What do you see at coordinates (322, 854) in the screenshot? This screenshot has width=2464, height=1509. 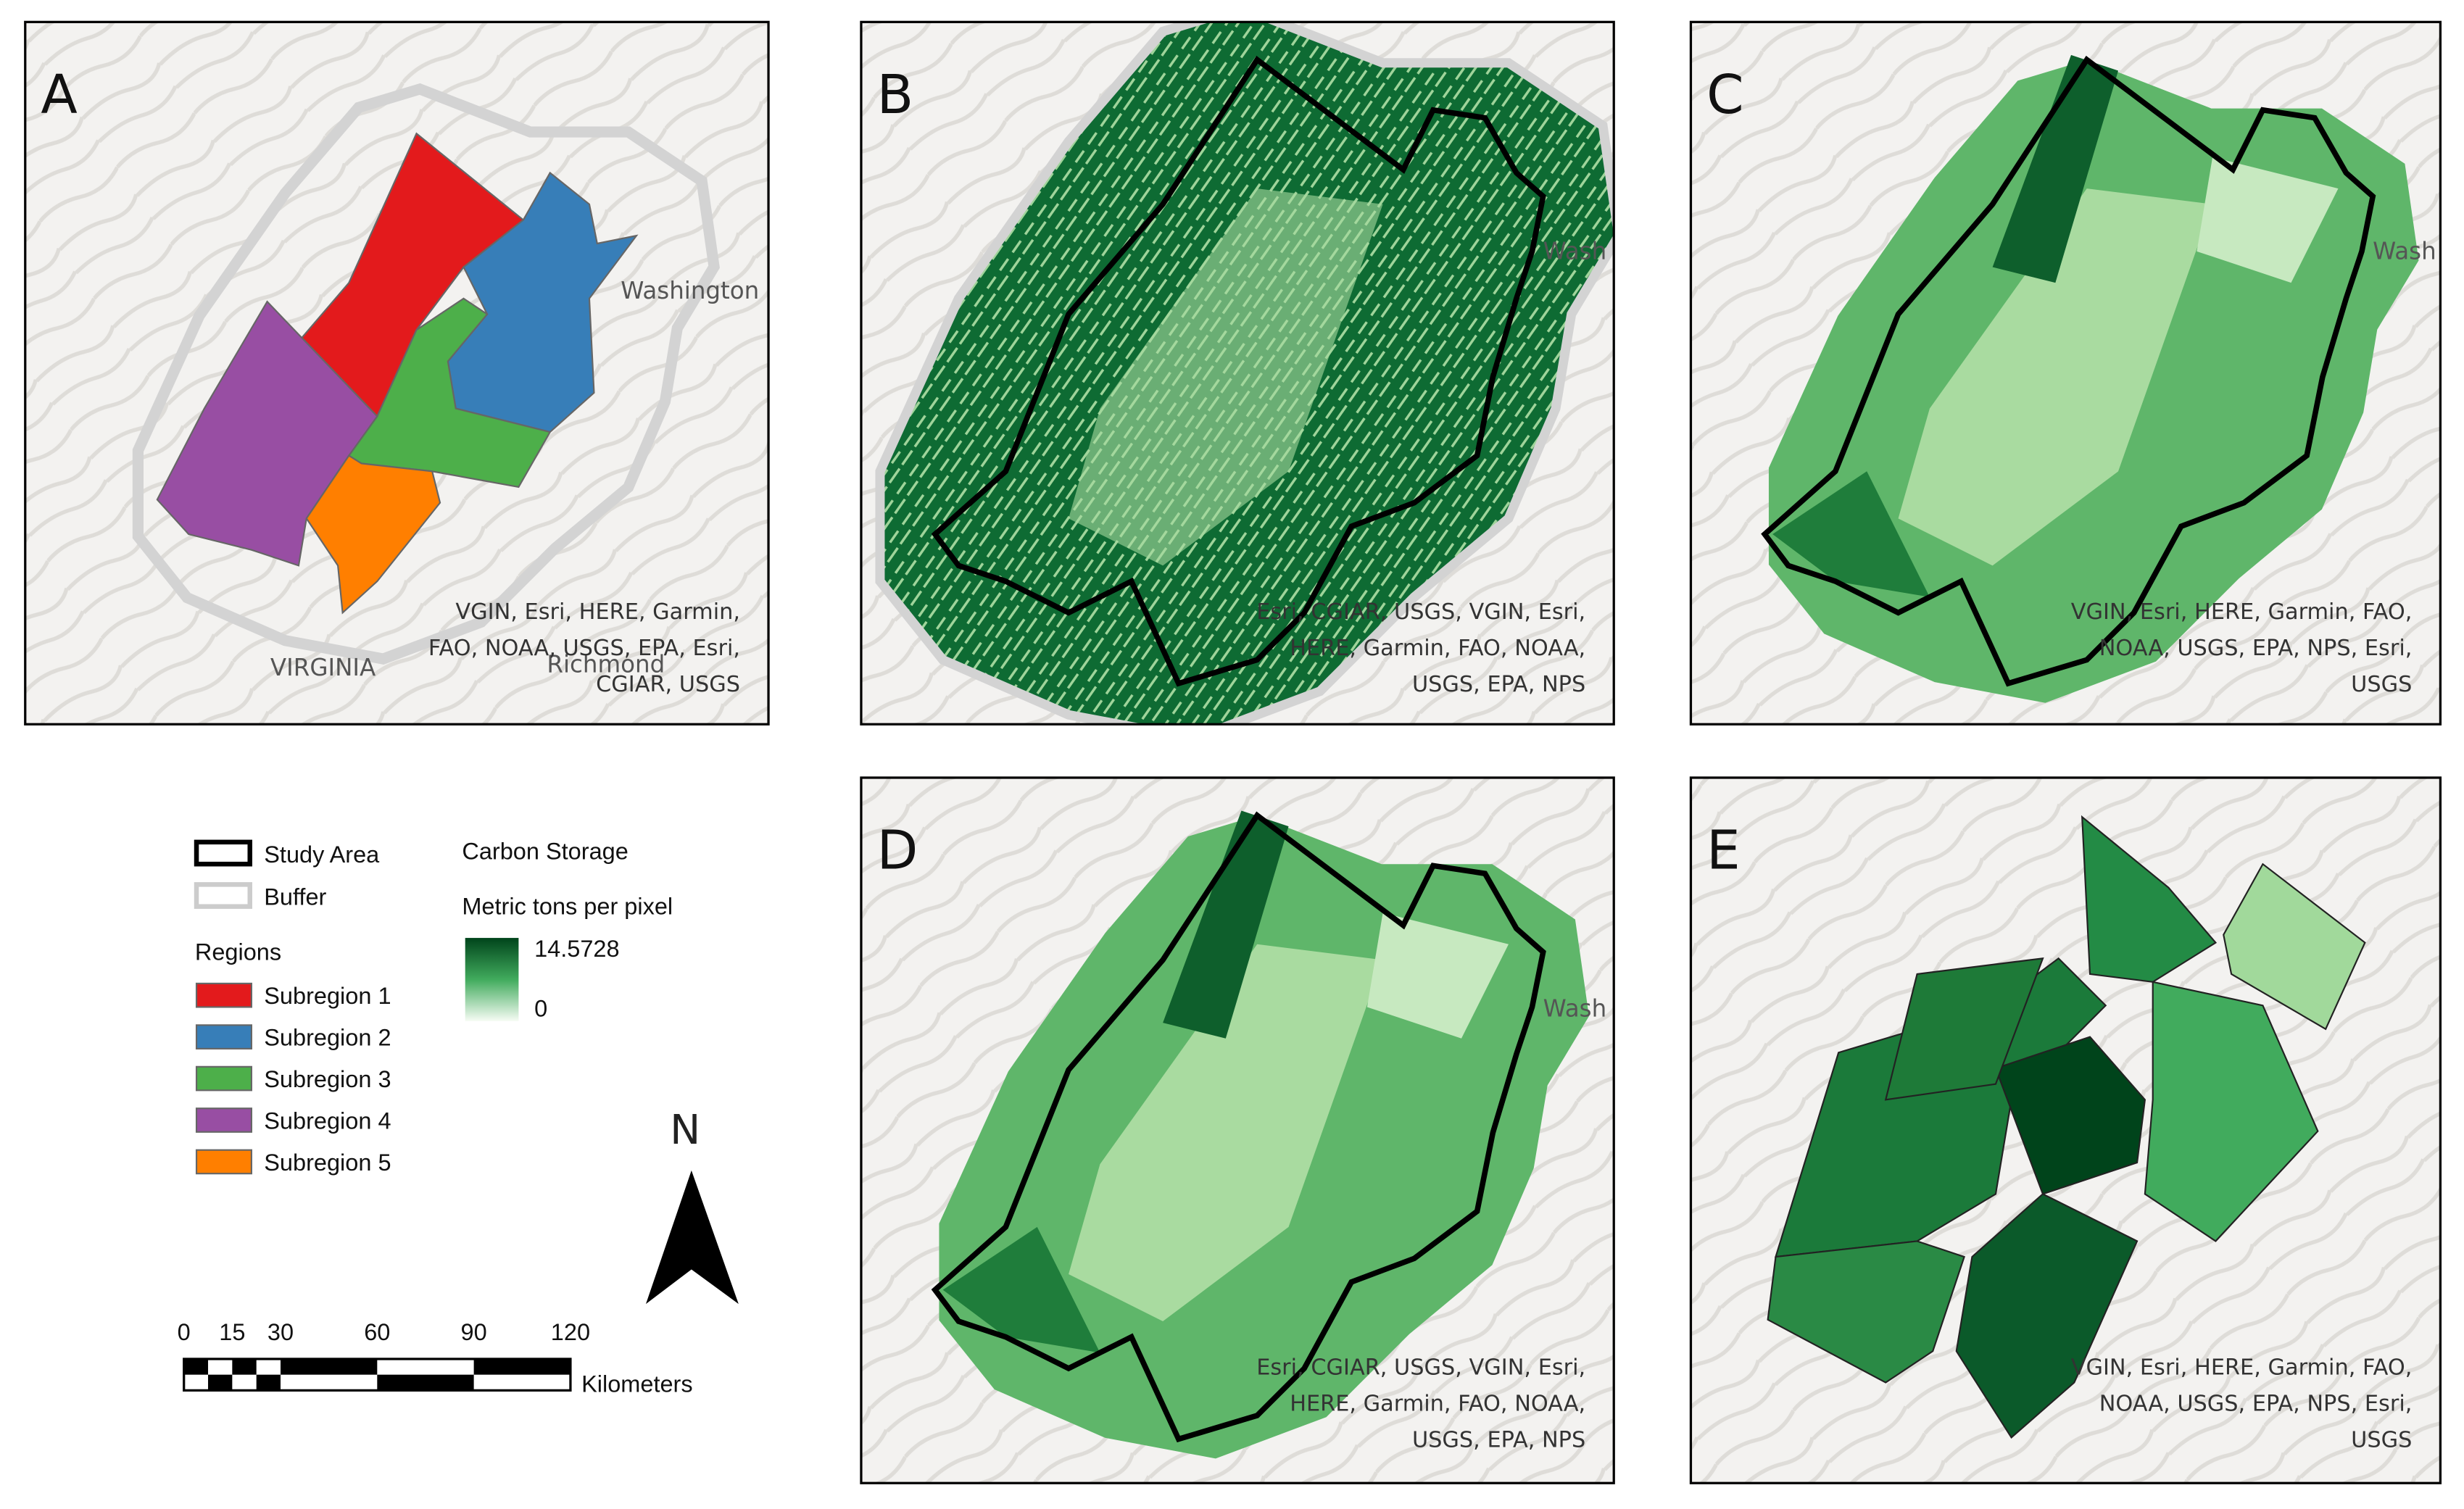 I see `legend-label: Study Area` at bounding box center [322, 854].